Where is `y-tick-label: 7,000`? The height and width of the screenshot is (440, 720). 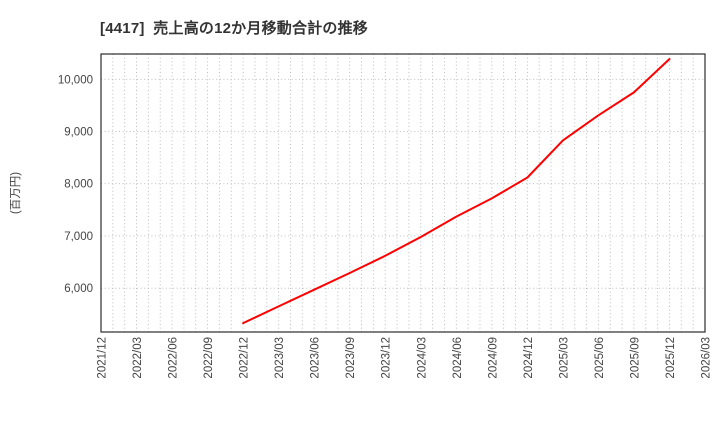
y-tick-label: 7,000 is located at coordinates (78, 237).